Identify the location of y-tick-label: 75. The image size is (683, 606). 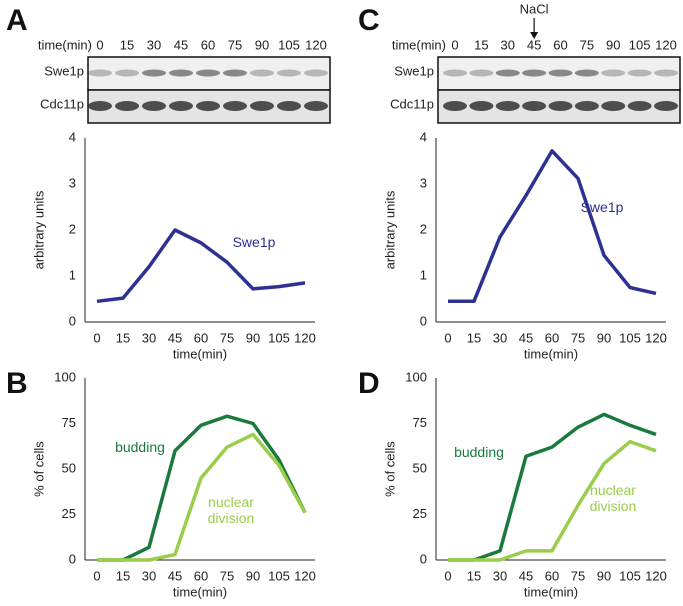
(69, 422).